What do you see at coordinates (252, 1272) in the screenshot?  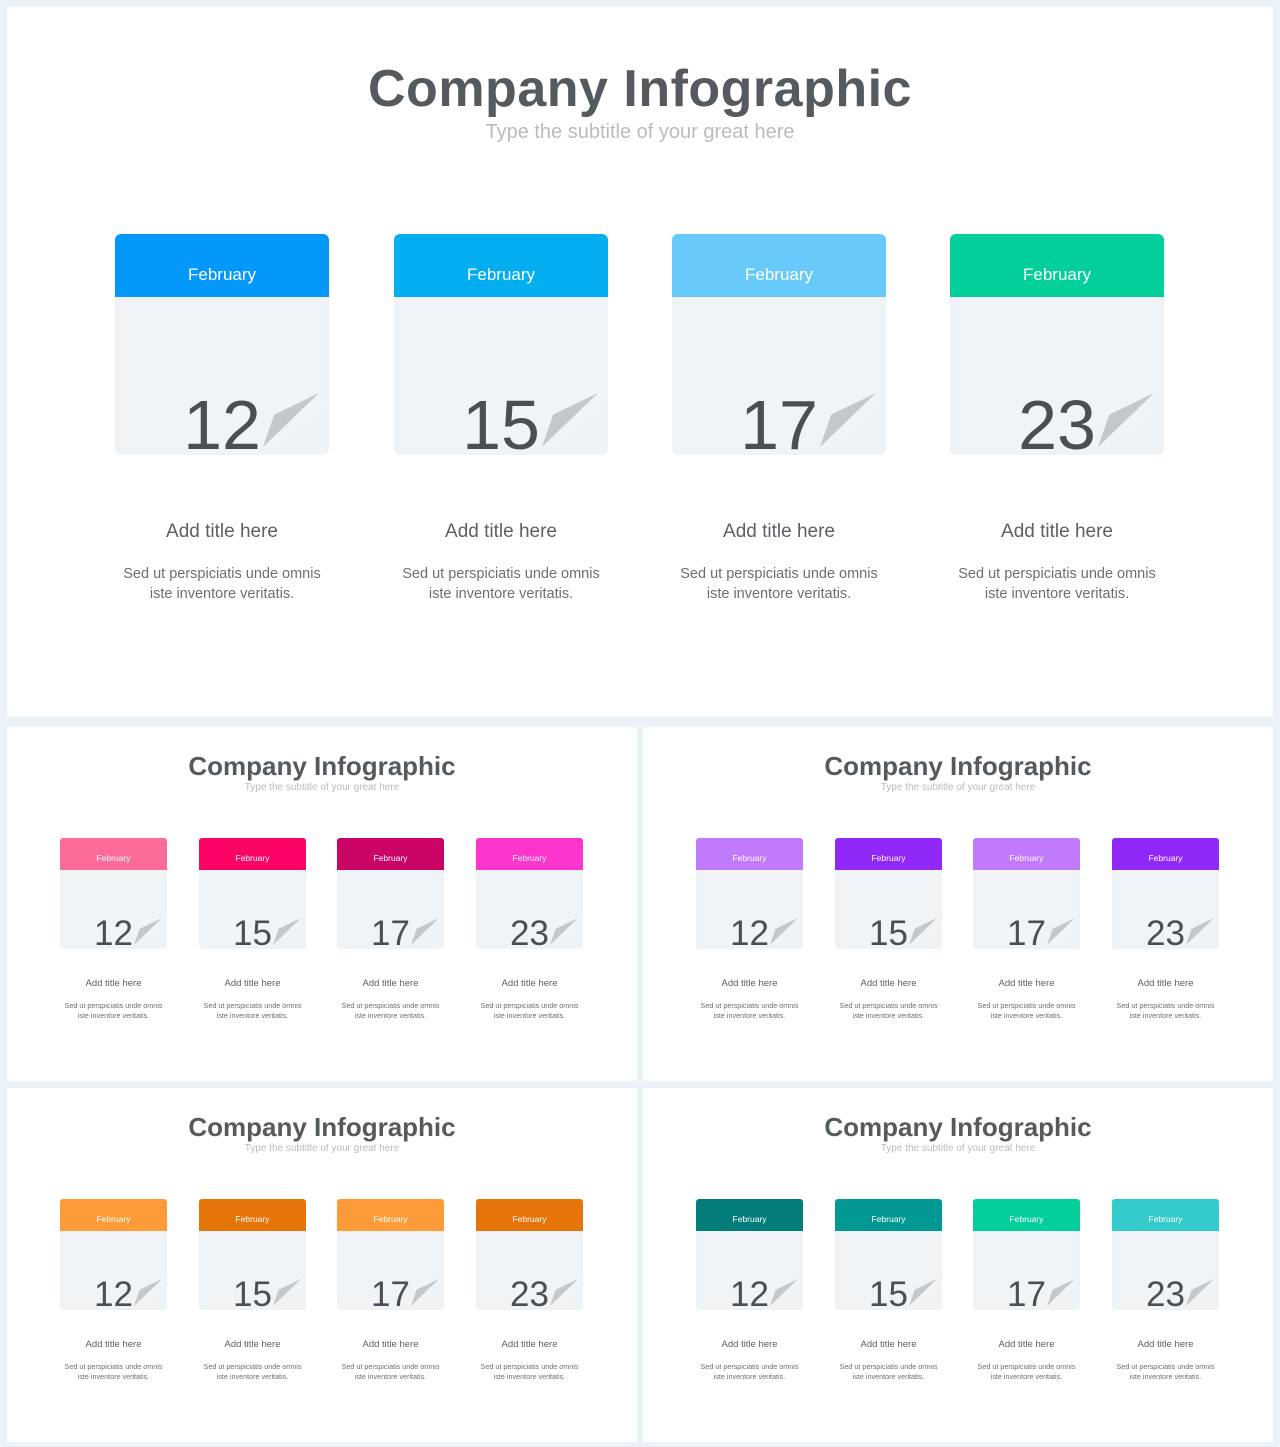 I see `calendar-body: 15` at bounding box center [252, 1272].